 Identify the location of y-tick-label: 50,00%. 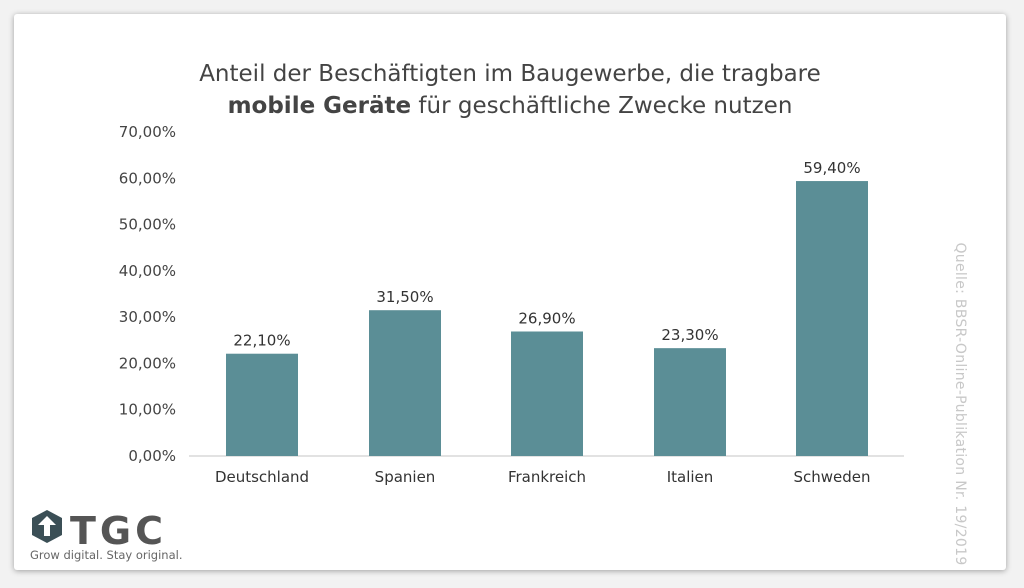
(147, 225).